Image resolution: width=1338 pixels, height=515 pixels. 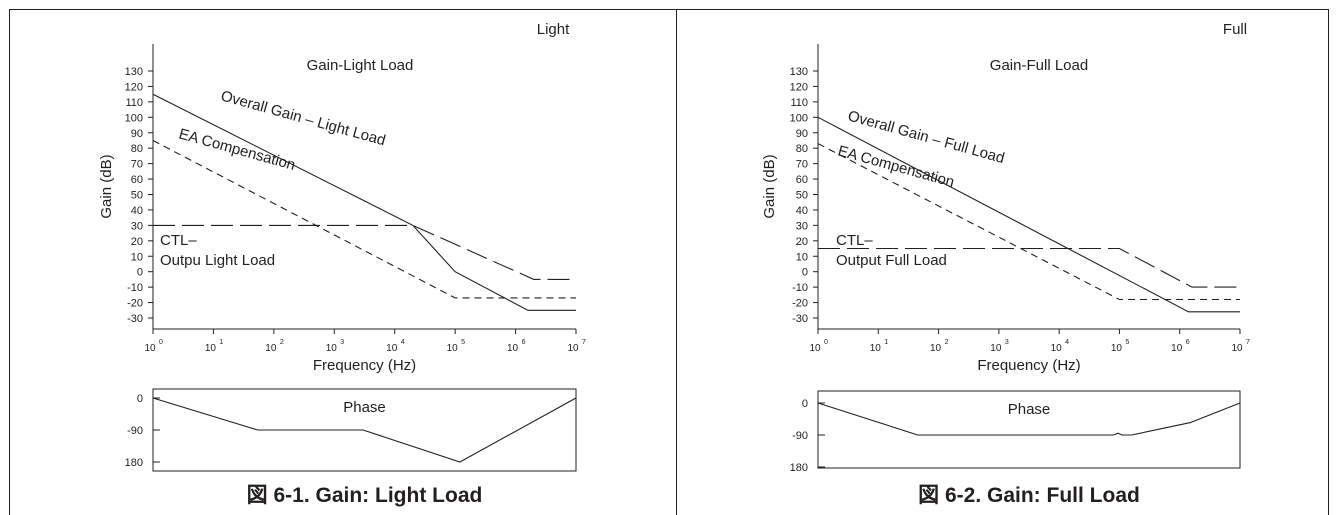 I want to click on y-tick-label: 130, so click(x=799, y=72).